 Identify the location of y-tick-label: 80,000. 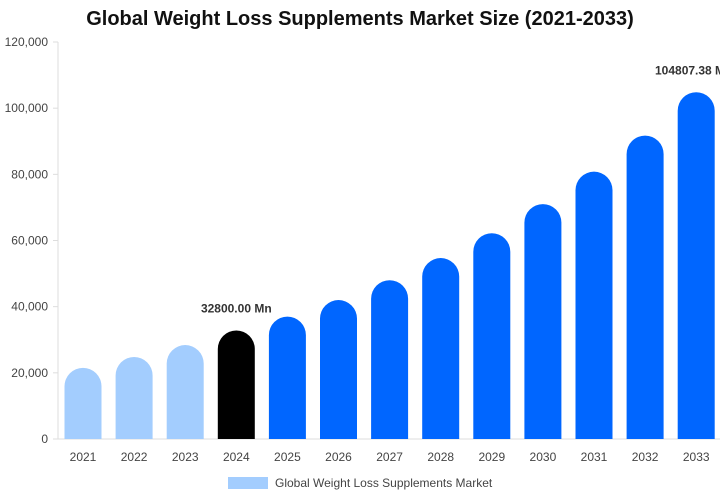
(29, 174).